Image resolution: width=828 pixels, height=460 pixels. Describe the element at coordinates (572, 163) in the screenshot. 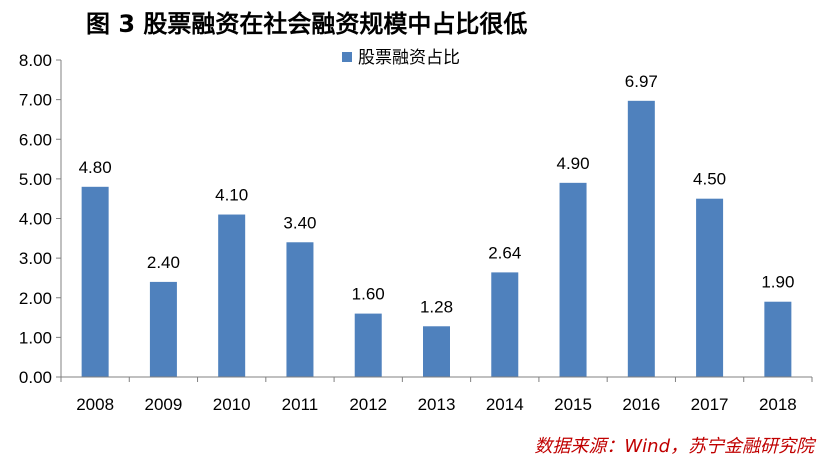

I see `data-label-2015: 4.90` at that location.